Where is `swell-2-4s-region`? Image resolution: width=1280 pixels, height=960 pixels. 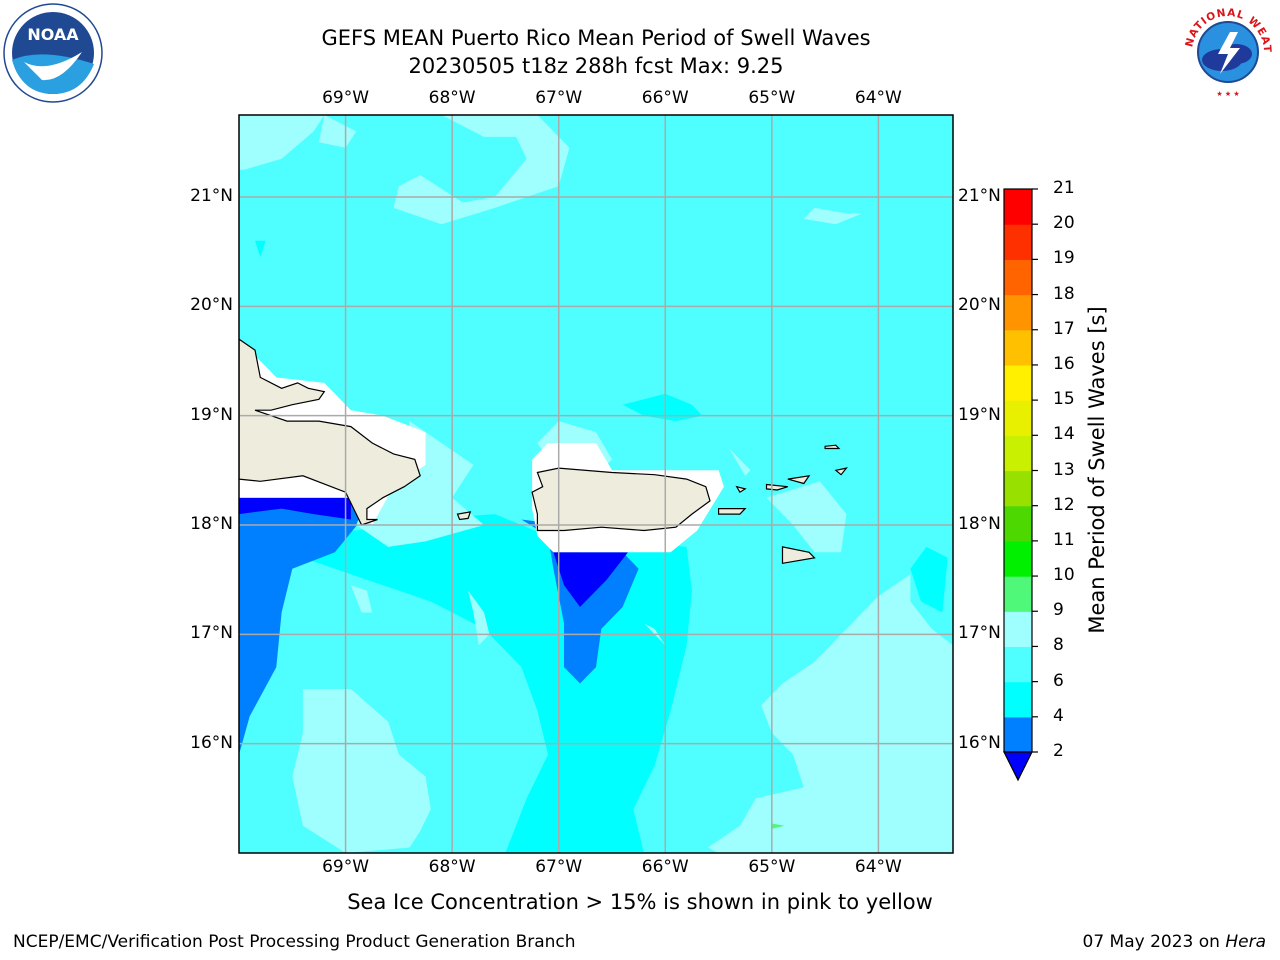 swell-2-4s-region is located at coordinates (300, 626).